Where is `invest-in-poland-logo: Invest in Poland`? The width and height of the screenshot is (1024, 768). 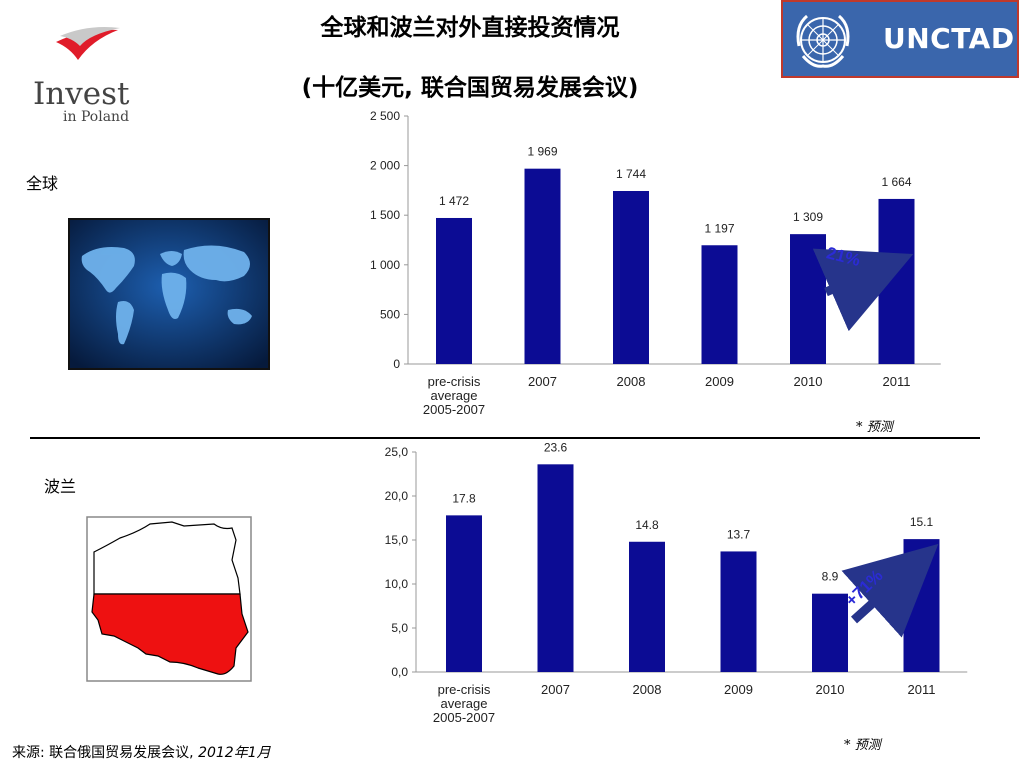
invest-in-poland-logo: Invest in Poland is located at coordinates (81, 76).